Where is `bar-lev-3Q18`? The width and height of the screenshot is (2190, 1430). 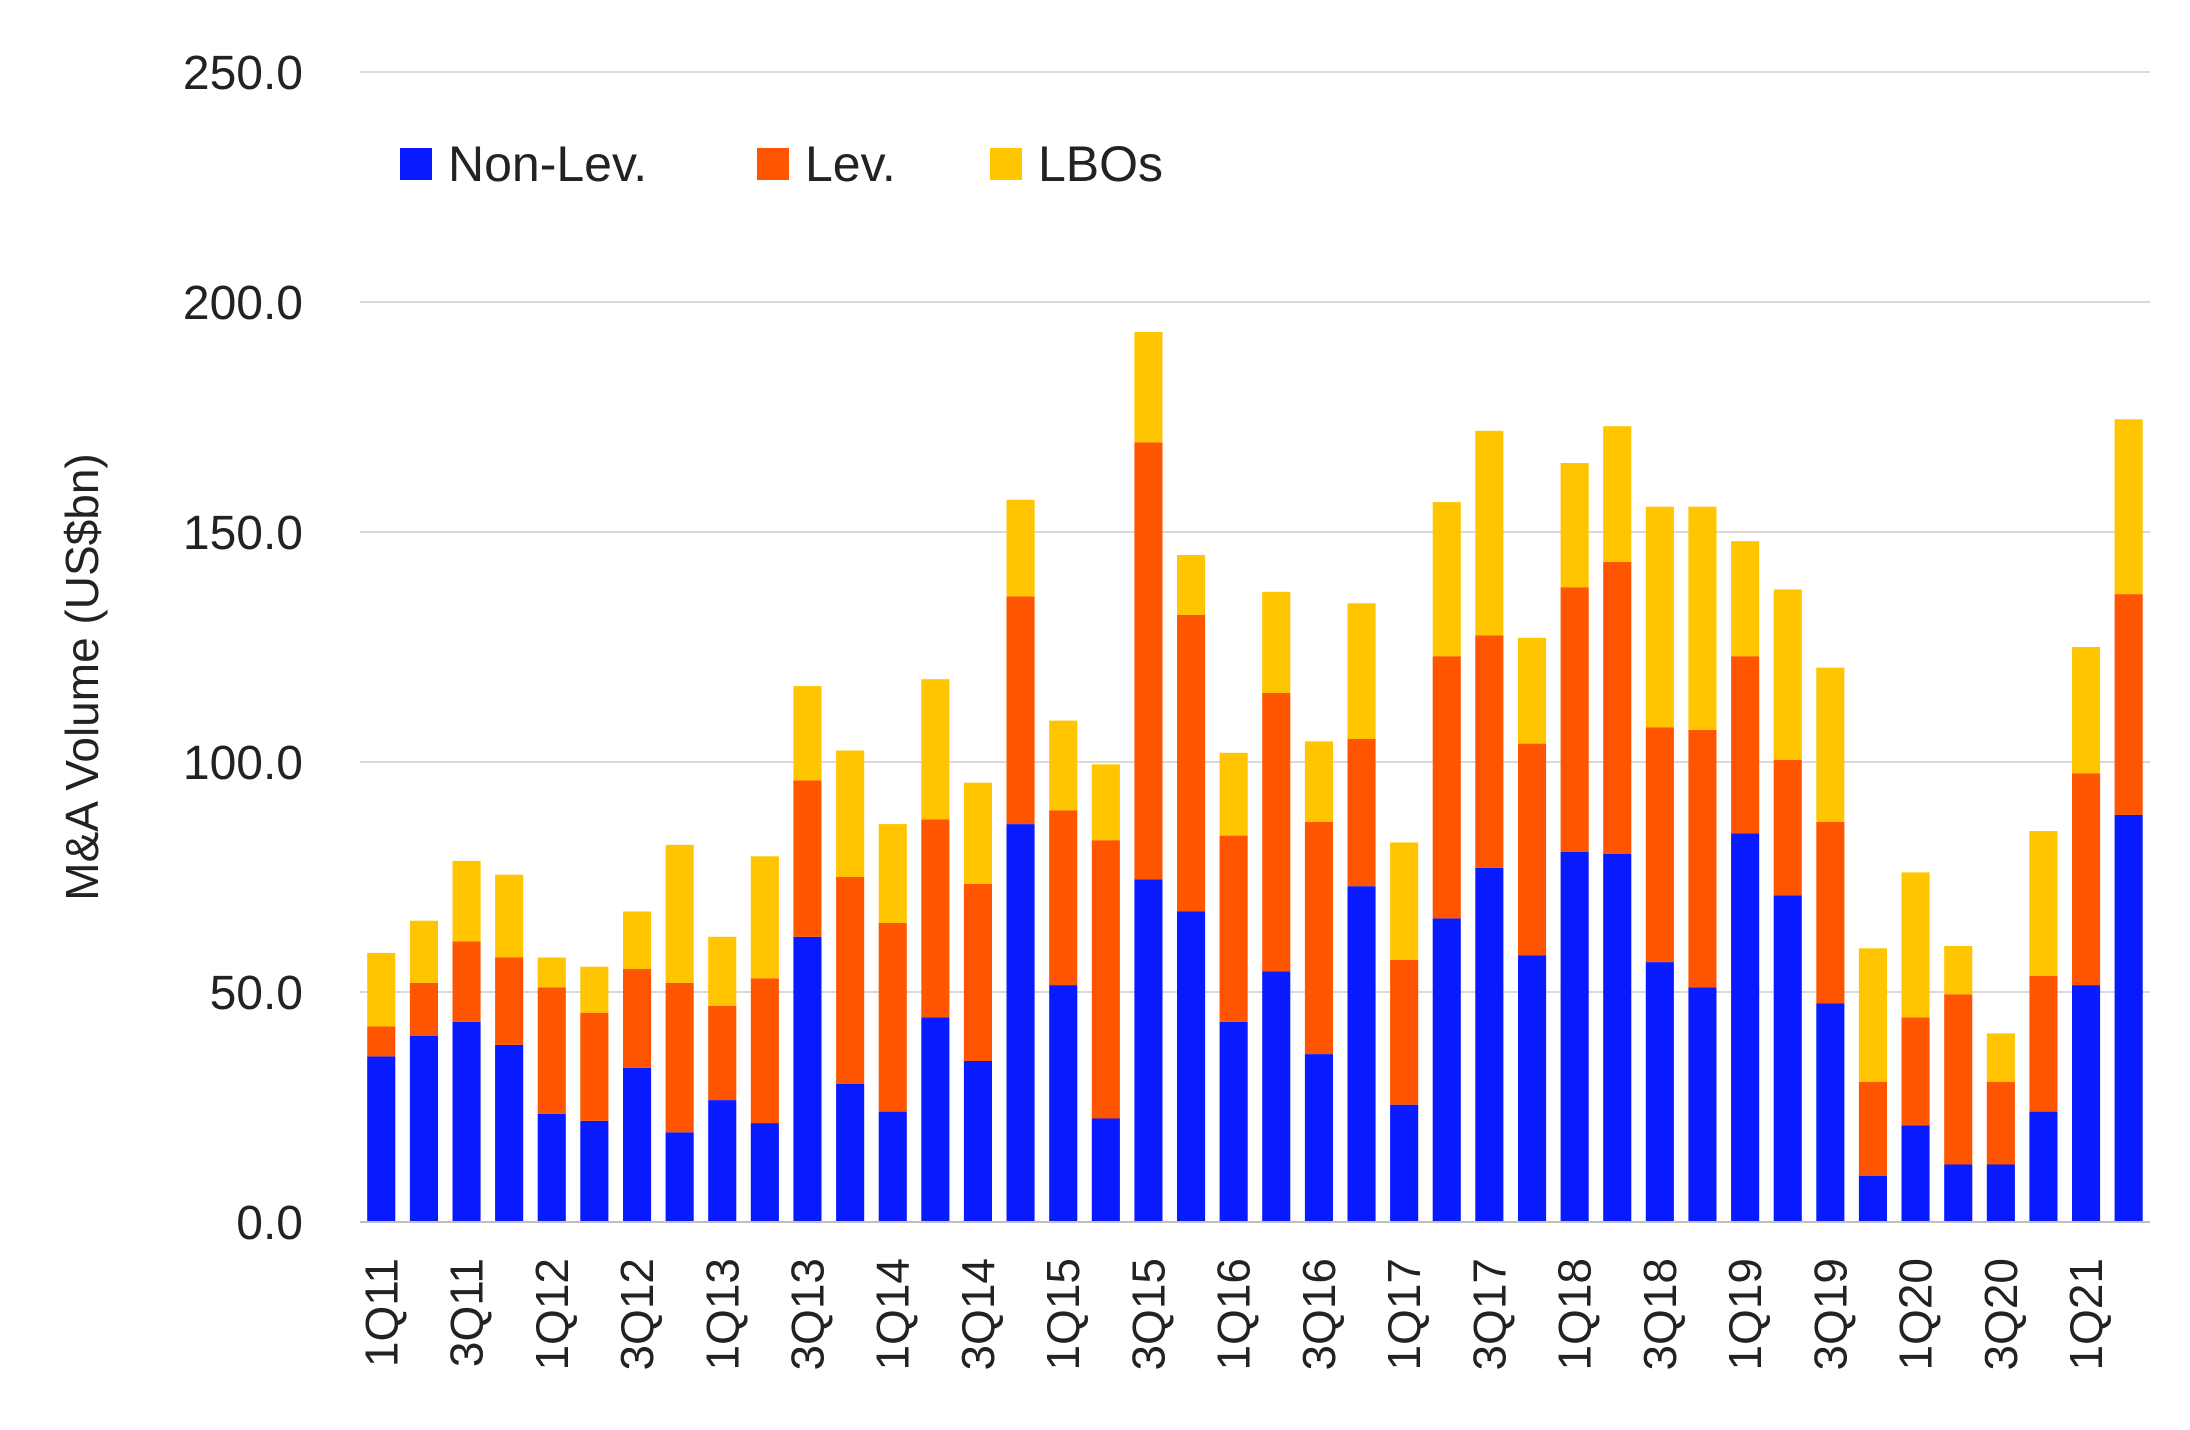 bar-lev-3Q18 is located at coordinates (1659, 845).